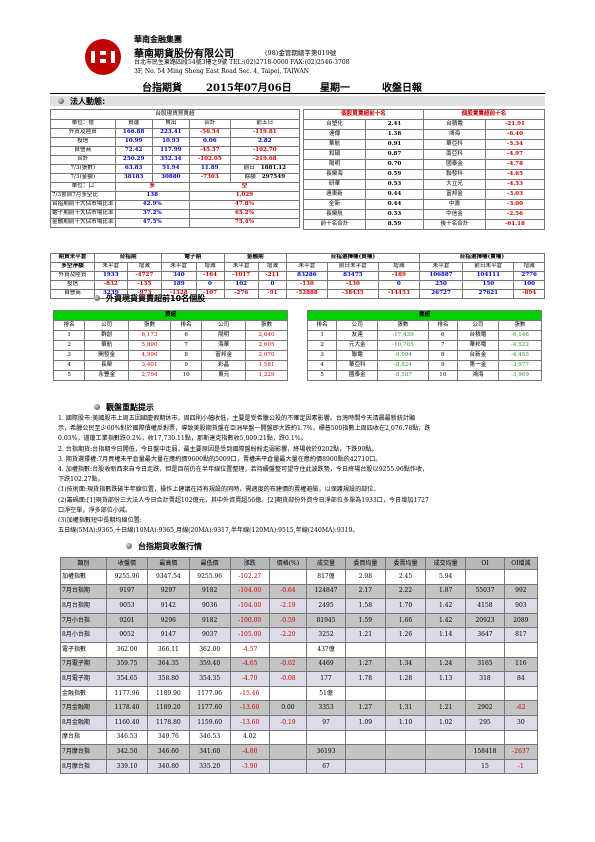 This screenshot has width=595, height=842. Describe the element at coordinates (334, 184) in the screenshot. I see `buy-stock: 研華` at that location.